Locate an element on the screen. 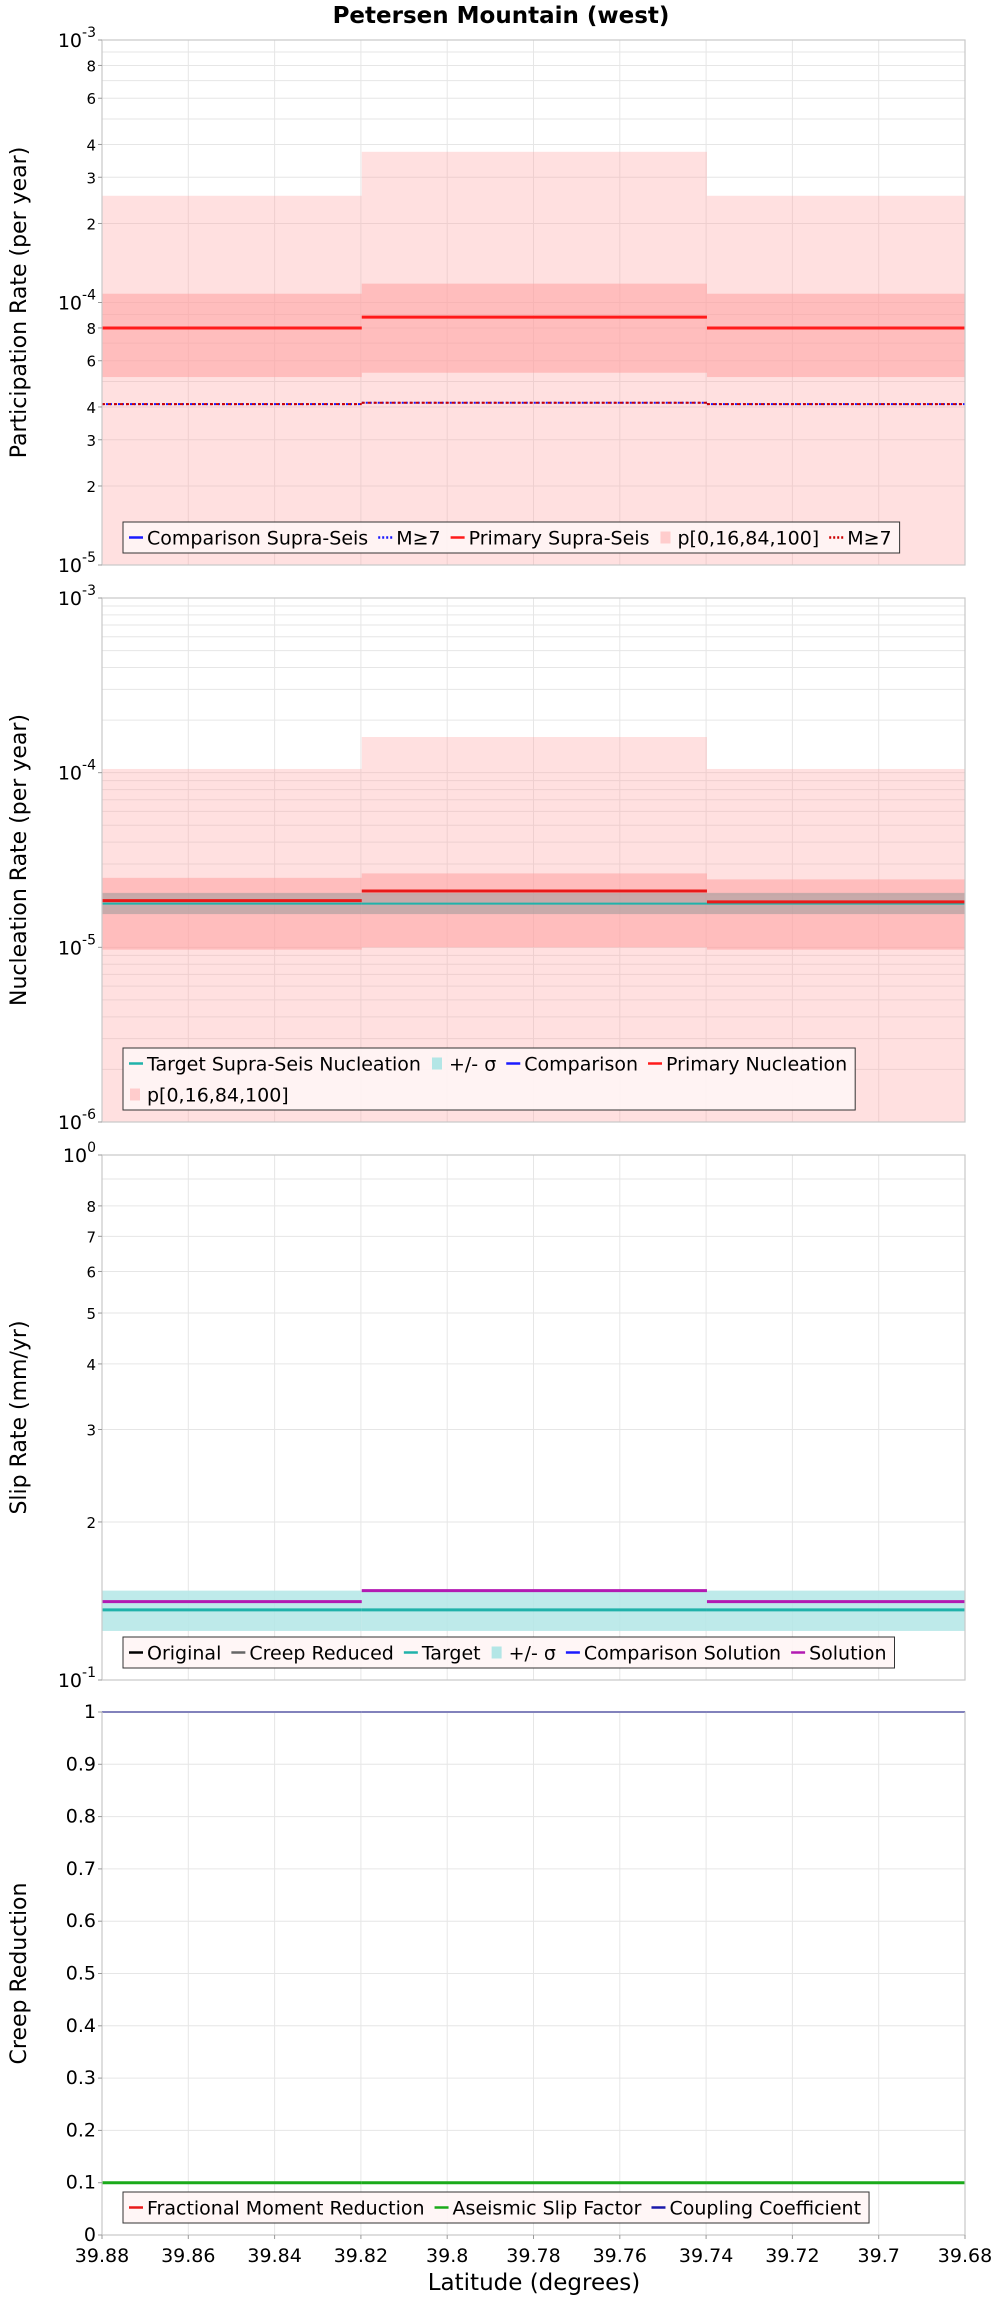 The height and width of the screenshot is (2300, 1000). y-tick-label: 0.6 is located at coordinates (81, 1921).